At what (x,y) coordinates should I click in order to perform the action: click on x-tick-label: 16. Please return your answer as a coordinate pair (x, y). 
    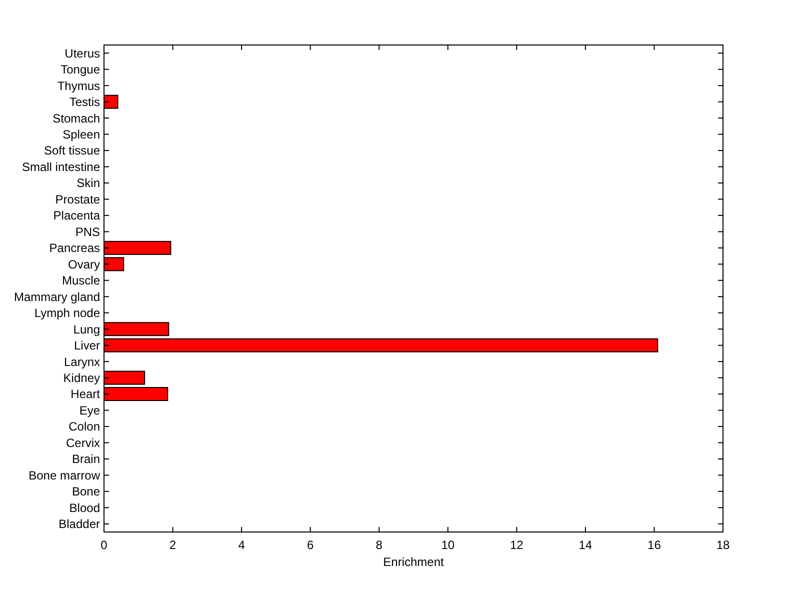
    Looking at the image, I should click on (655, 545).